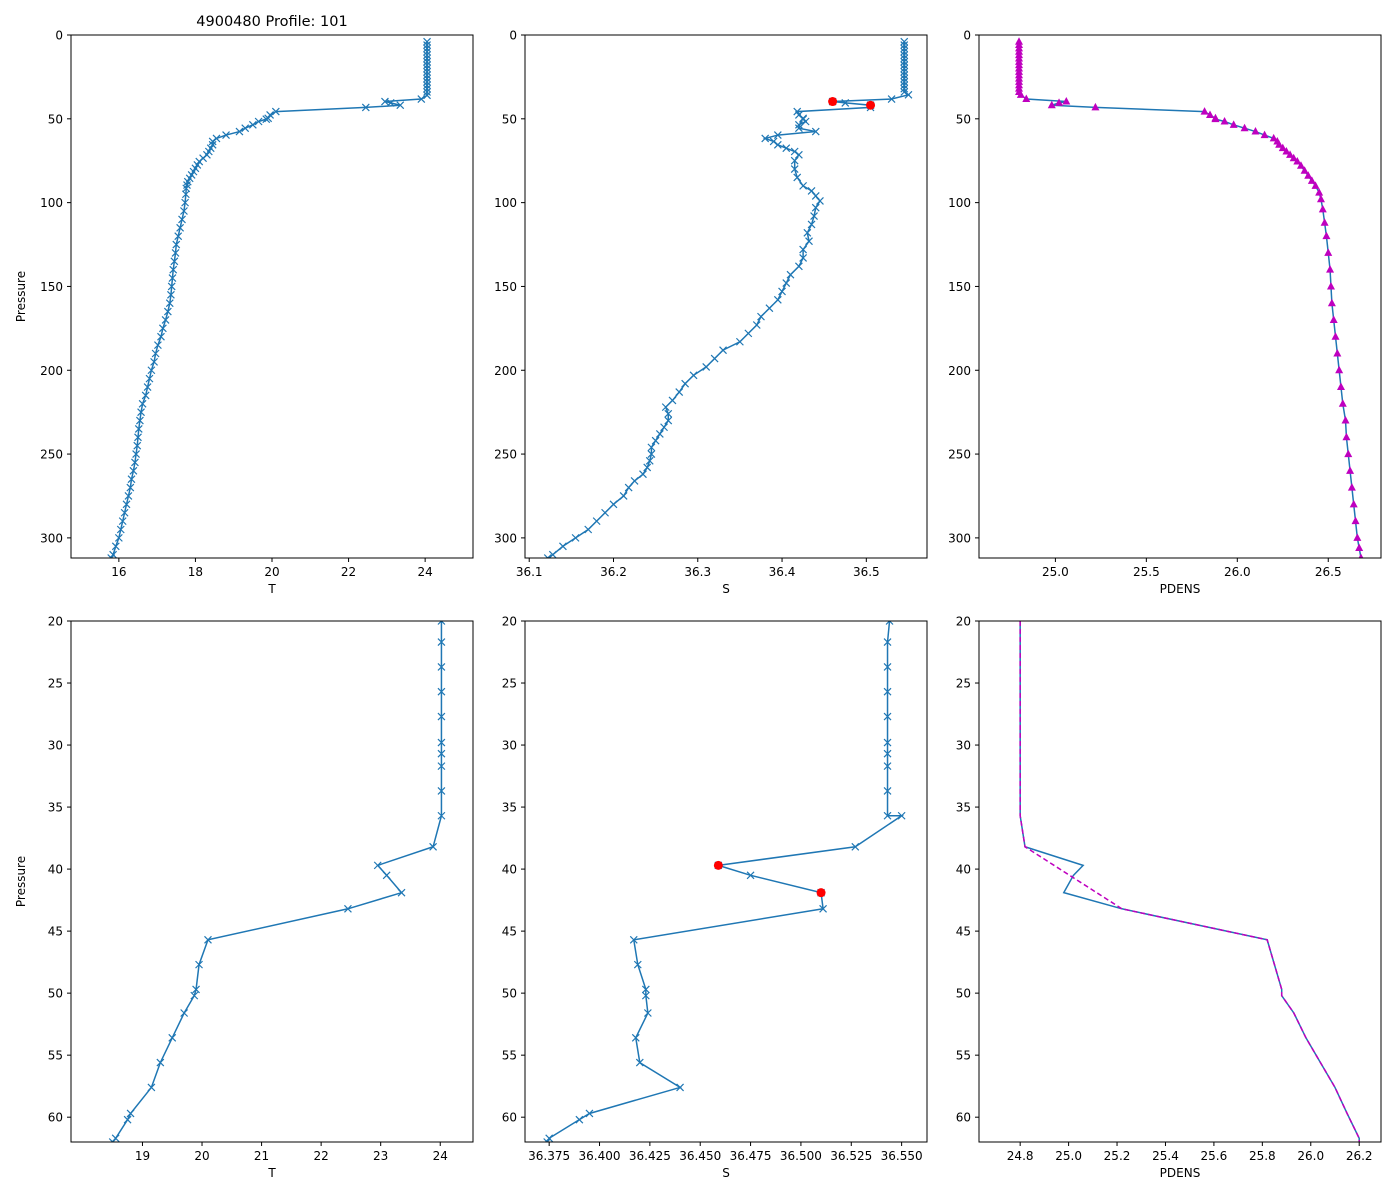 The image size is (1400, 1200). Describe the element at coordinates (320, 1156) in the screenshot. I see `x-tick-label: 22` at that location.